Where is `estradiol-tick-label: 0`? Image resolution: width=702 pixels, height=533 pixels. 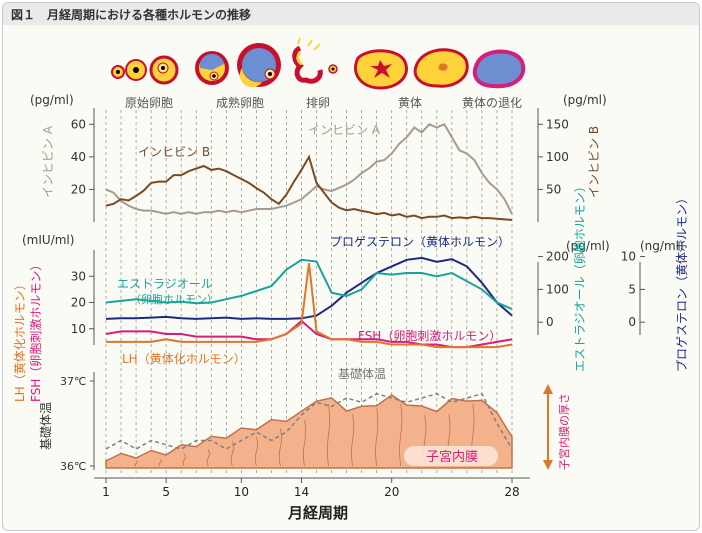
estradiol-tick-label: 0 is located at coordinates (550, 322).